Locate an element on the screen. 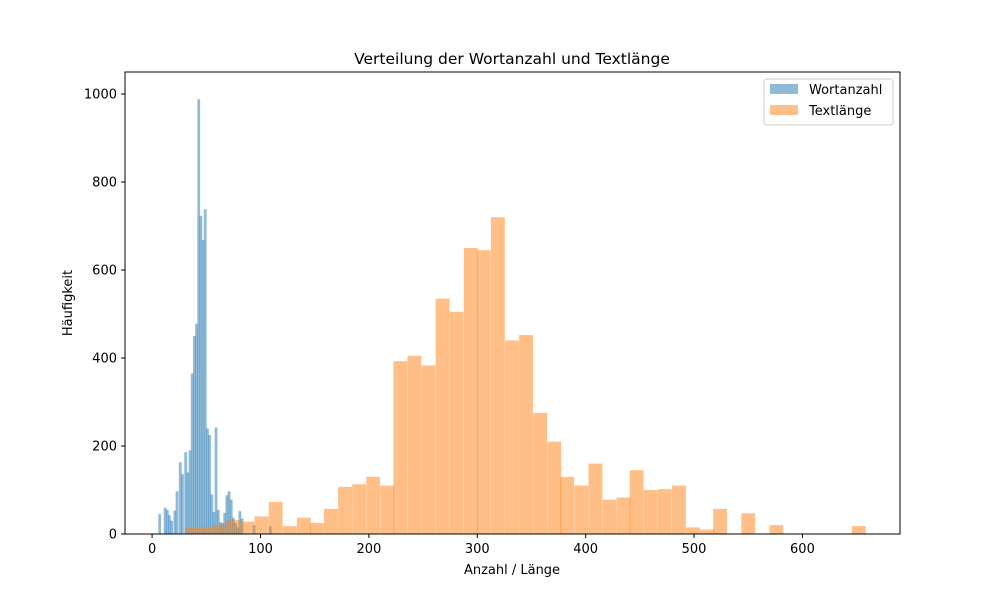 Image resolution: width=1000 pixels, height=600 pixels. y-tick-label: 400 is located at coordinates (104, 359).